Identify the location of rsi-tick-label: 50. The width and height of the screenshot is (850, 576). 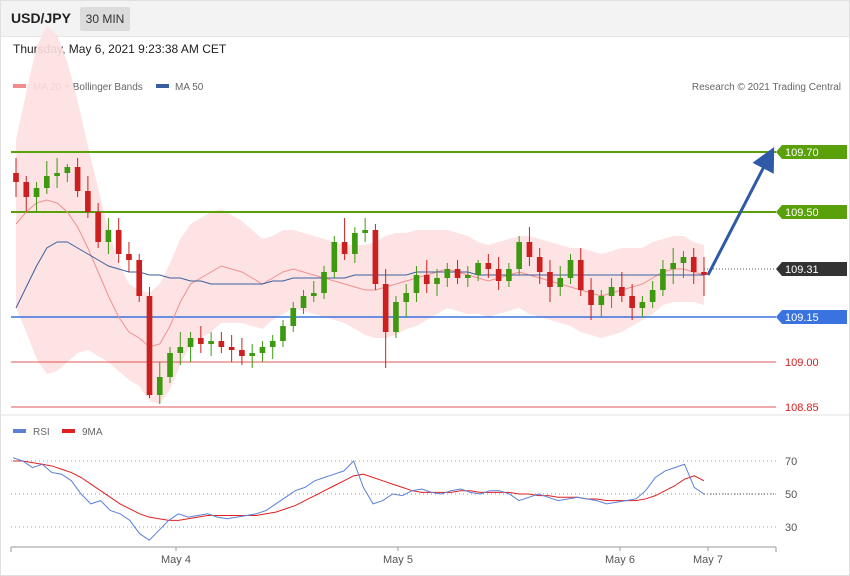
(791, 495).